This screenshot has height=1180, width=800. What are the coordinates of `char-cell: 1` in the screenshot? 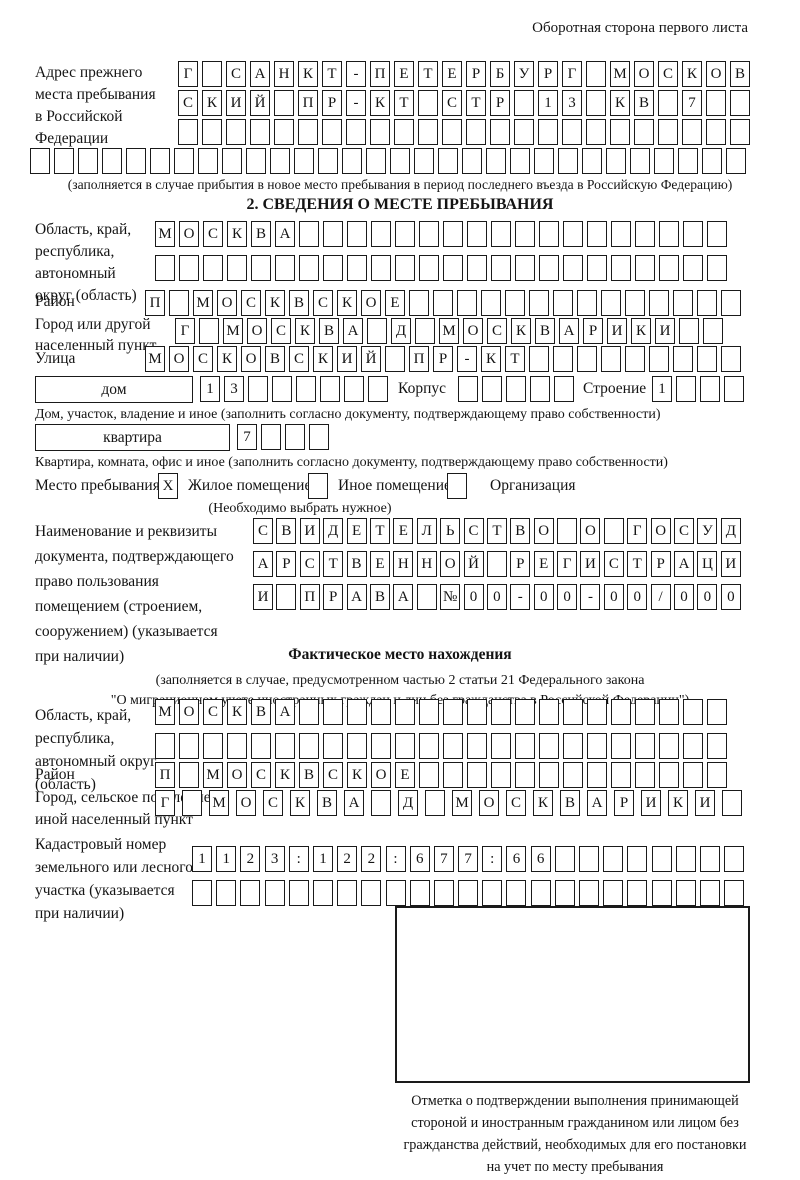 It's located at (662, 389).